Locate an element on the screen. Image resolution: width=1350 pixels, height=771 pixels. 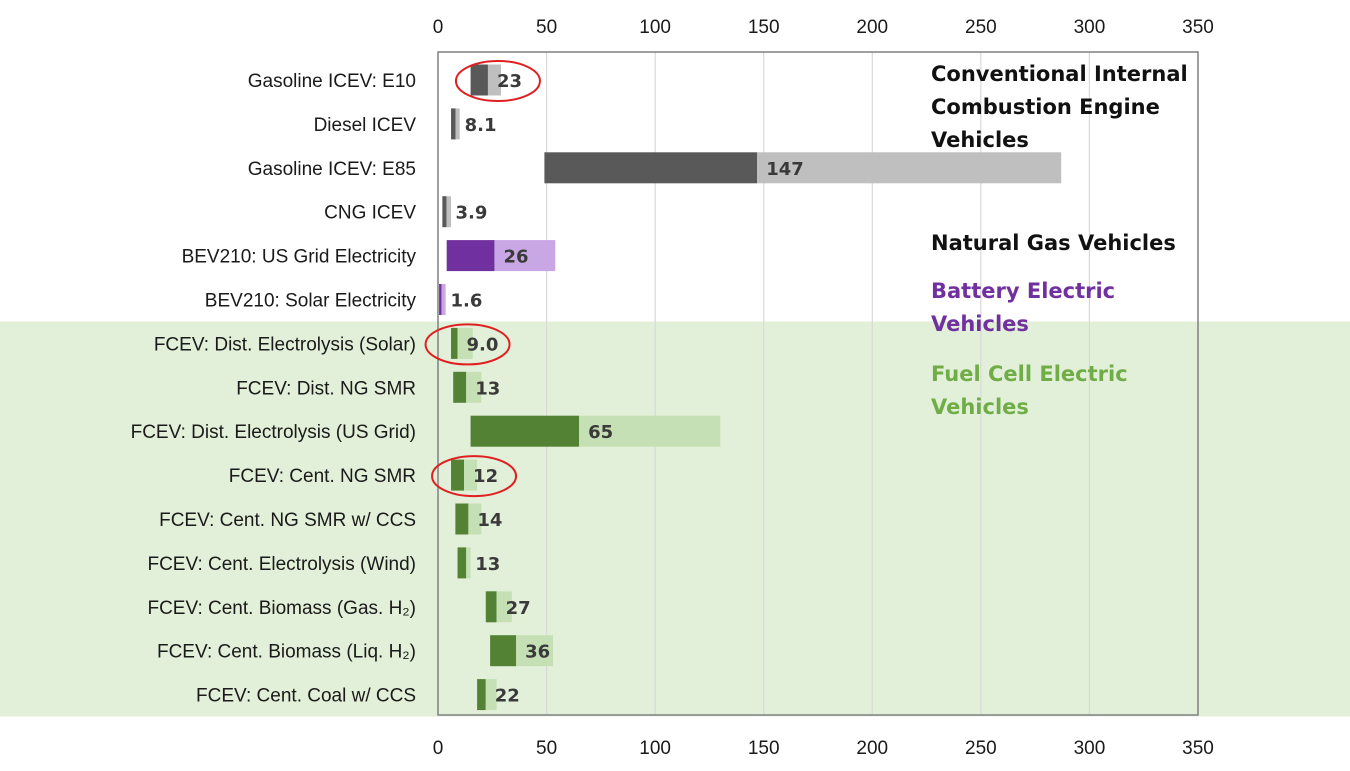
bar-high-fcev-cent-coal-w-ccs is located at coordinates (491, 695).